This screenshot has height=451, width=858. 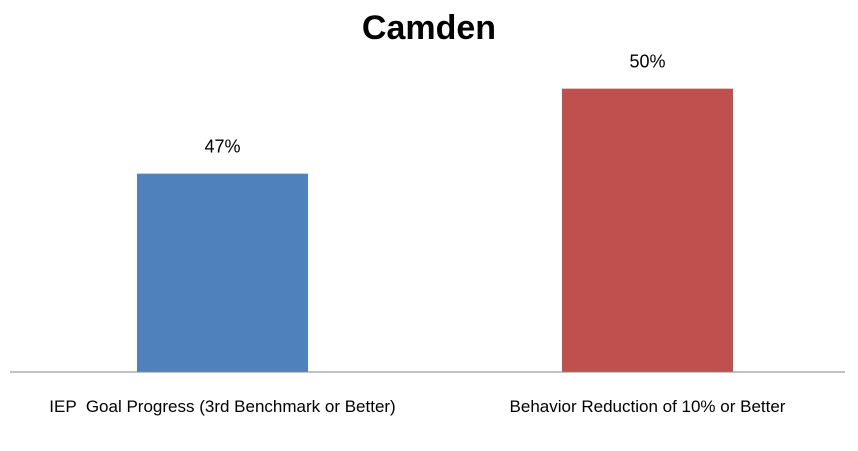 I want to click on data-label: 50%, so click(x=647, y=61).